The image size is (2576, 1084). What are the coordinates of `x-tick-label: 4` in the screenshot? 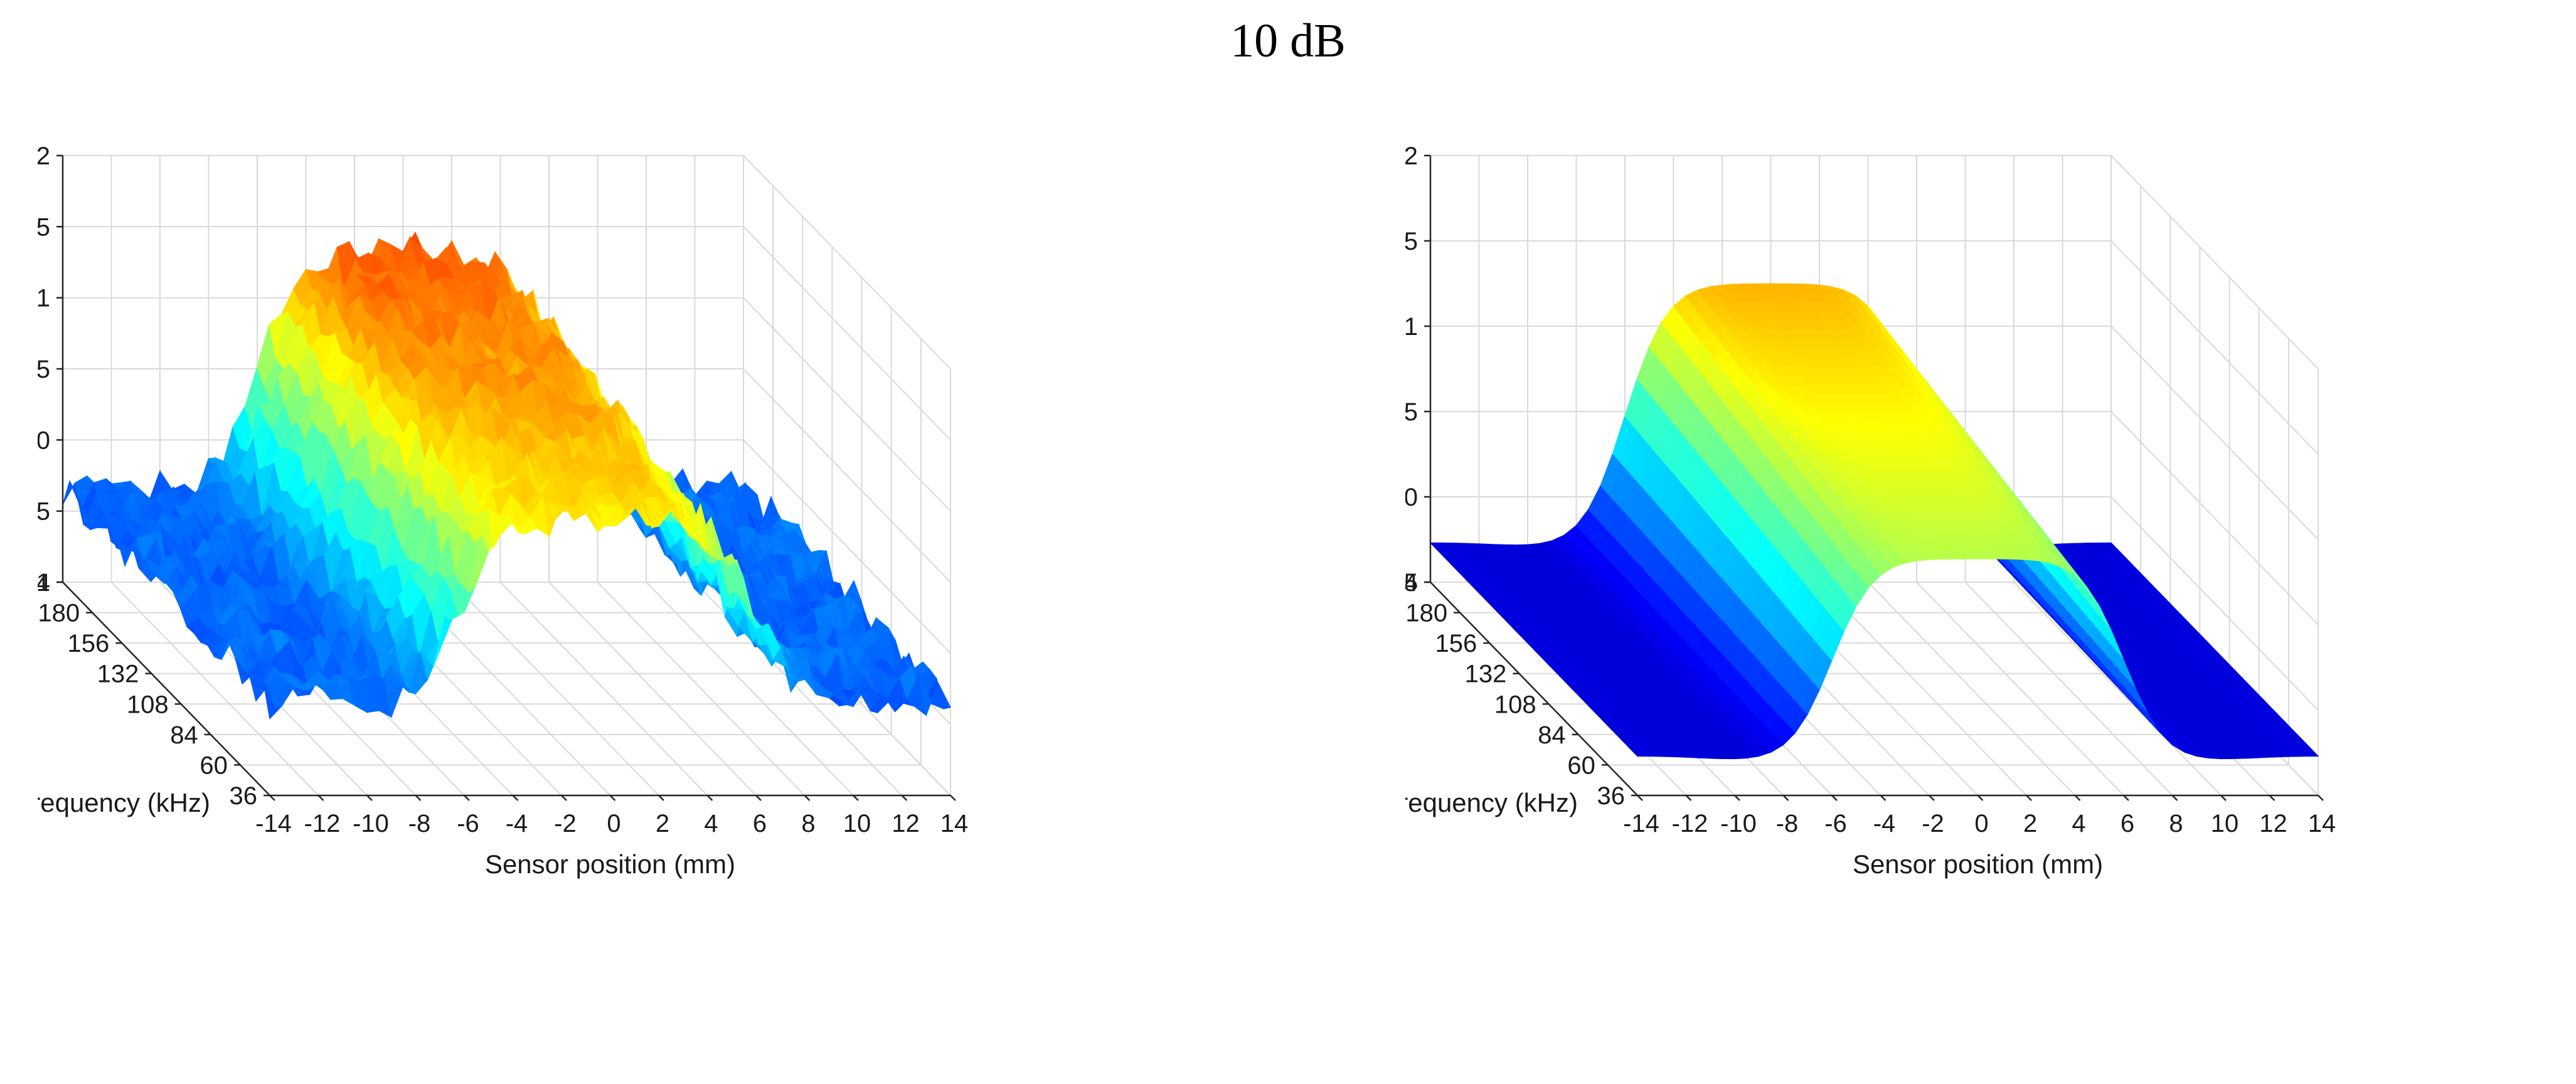 It's located at (2079, 823).